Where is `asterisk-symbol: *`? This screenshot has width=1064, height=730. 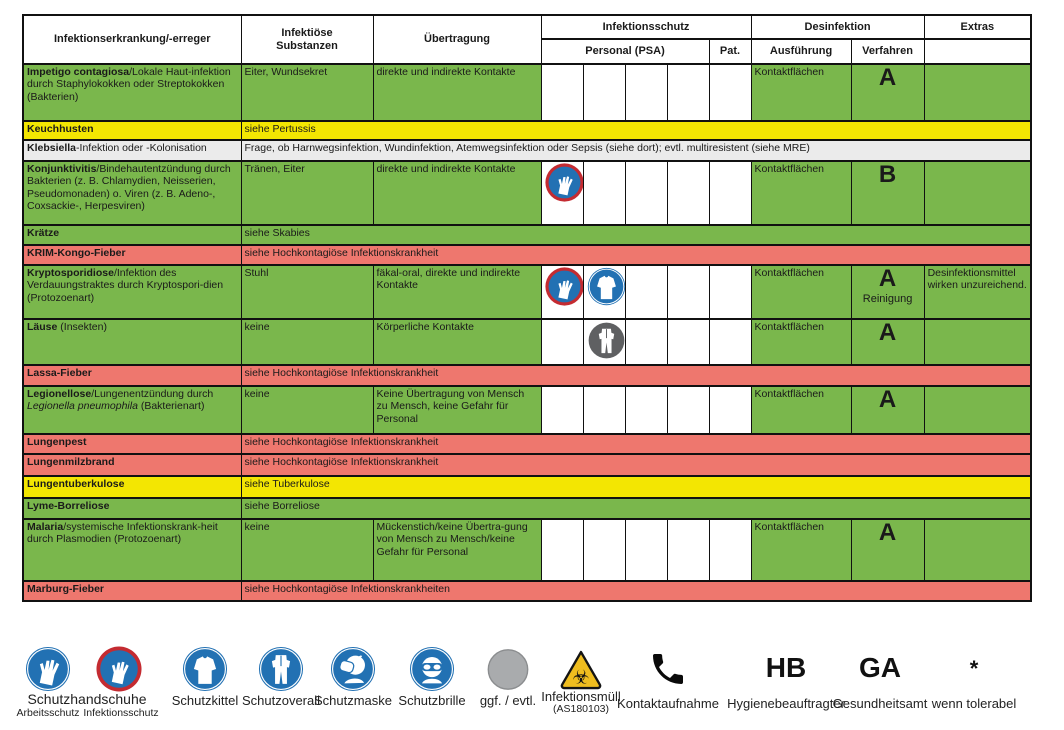
asterisk-symbol: * is located at coordinates (974, 668).